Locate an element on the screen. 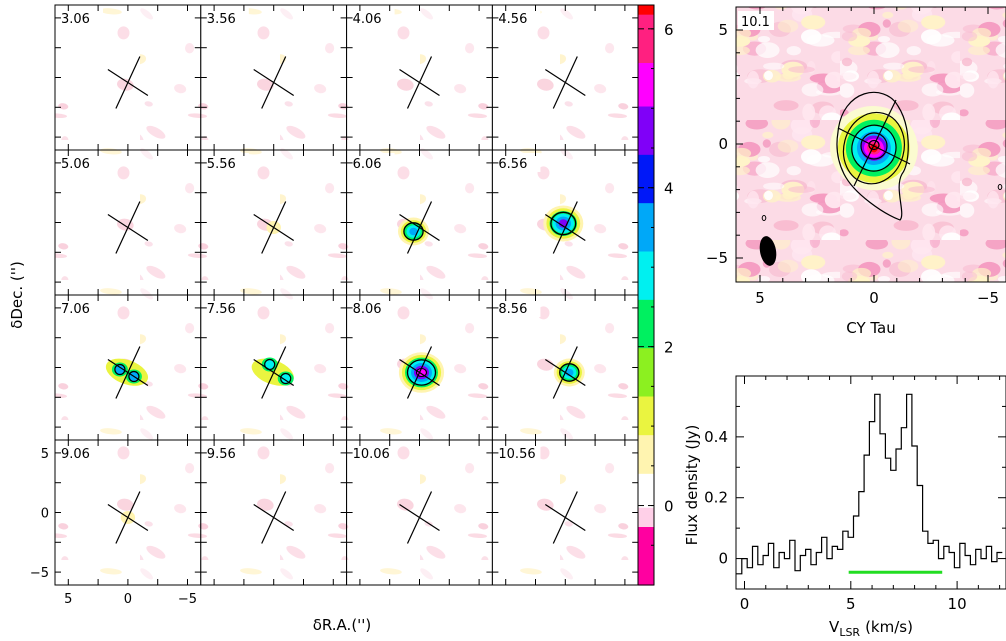  channel-panel: 5.56 is located at coordinates (274, 222).